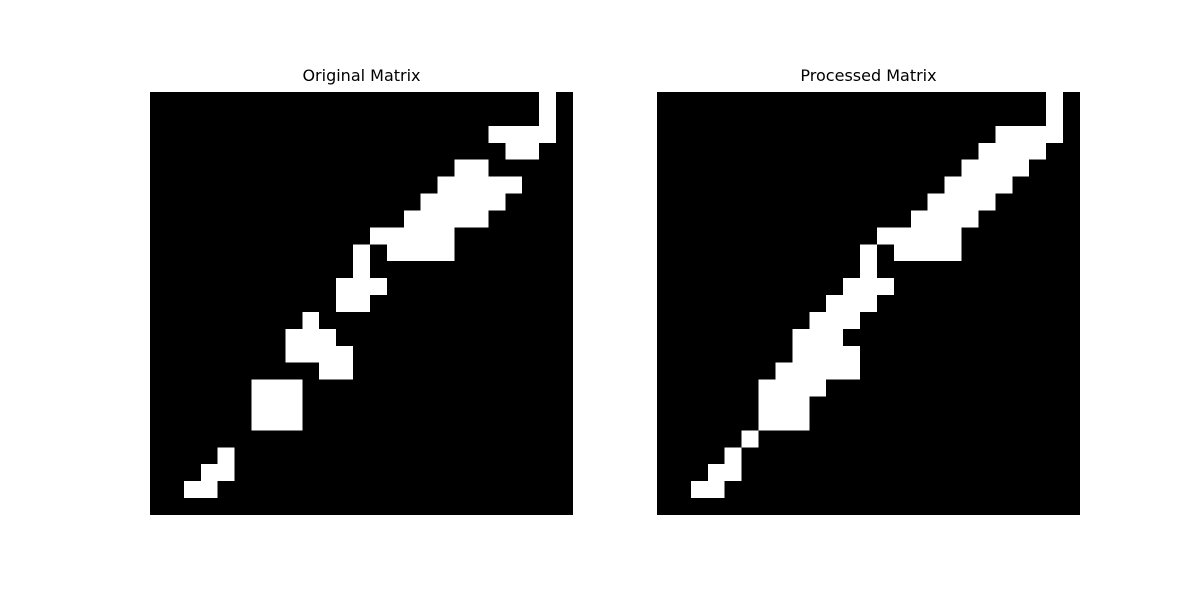 The image size is (1200, 600). Describe the element at coordinates (311, 405) in the screenshot. I see `heatmap-cell-r18-c9` at that location.